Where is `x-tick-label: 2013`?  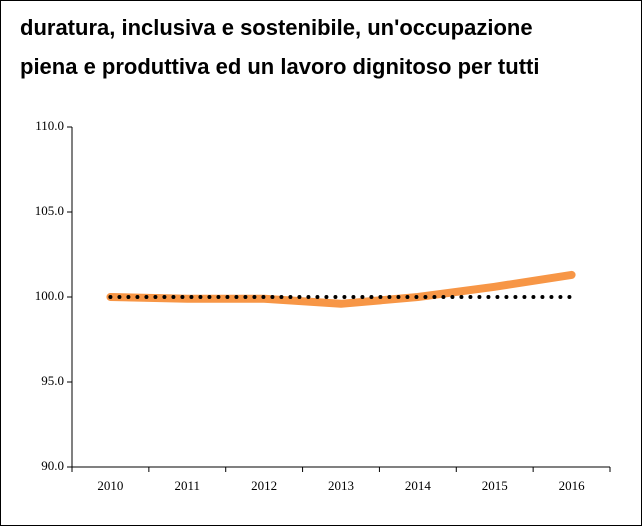
x-tick-label: 2013 is located at coordinates (341, 485).